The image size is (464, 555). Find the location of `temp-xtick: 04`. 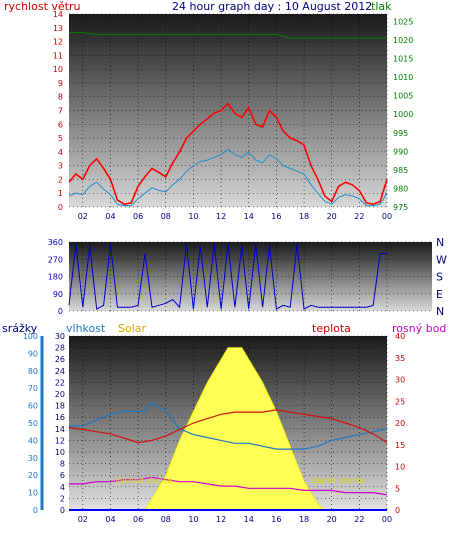

temp-xtick: 04 is located at coordinates (110, 519).